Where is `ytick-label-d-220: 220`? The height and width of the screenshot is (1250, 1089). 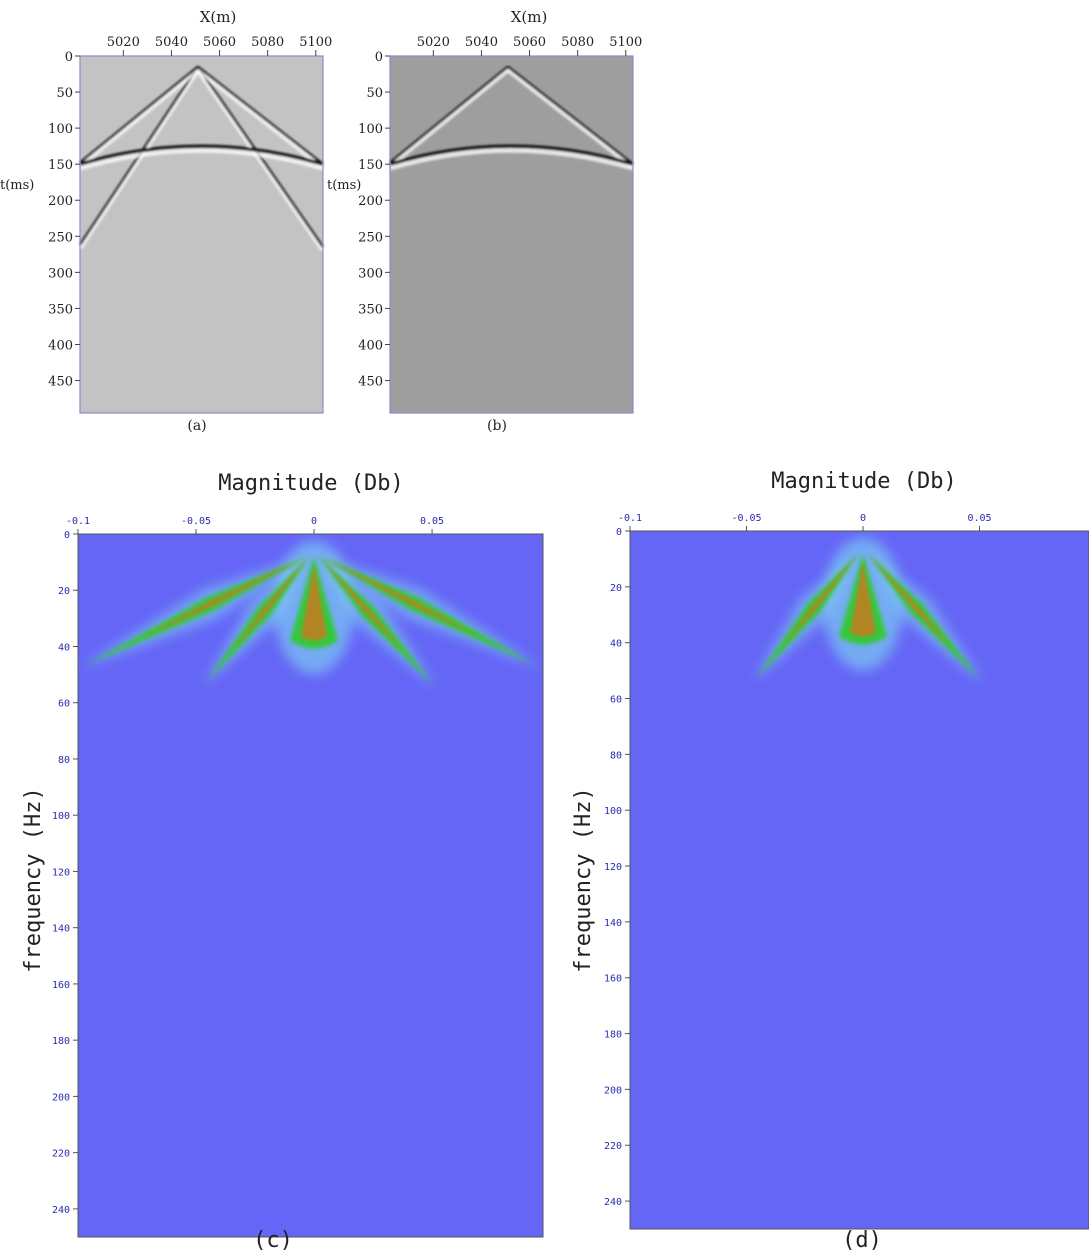 ytick-label-d-220: 220 is located at coordinates (613, 1146).